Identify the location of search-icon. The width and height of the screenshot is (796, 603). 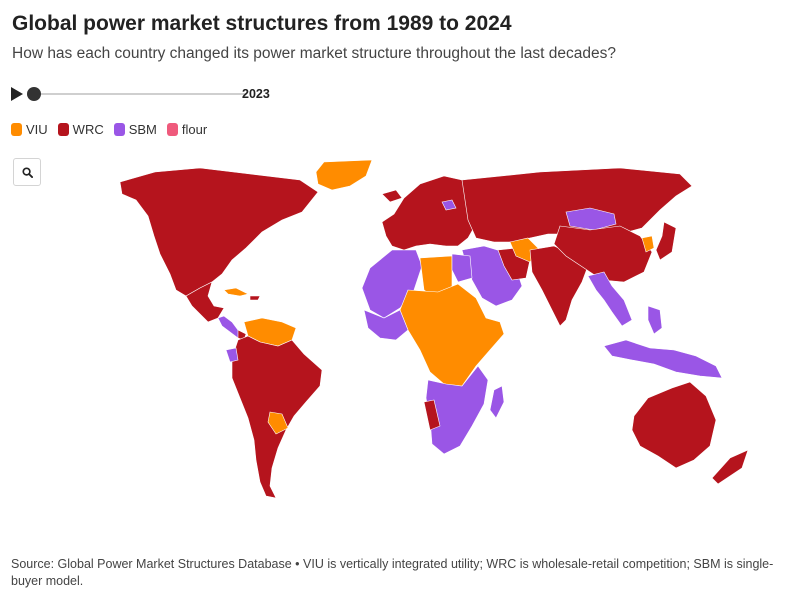
(27, 172).